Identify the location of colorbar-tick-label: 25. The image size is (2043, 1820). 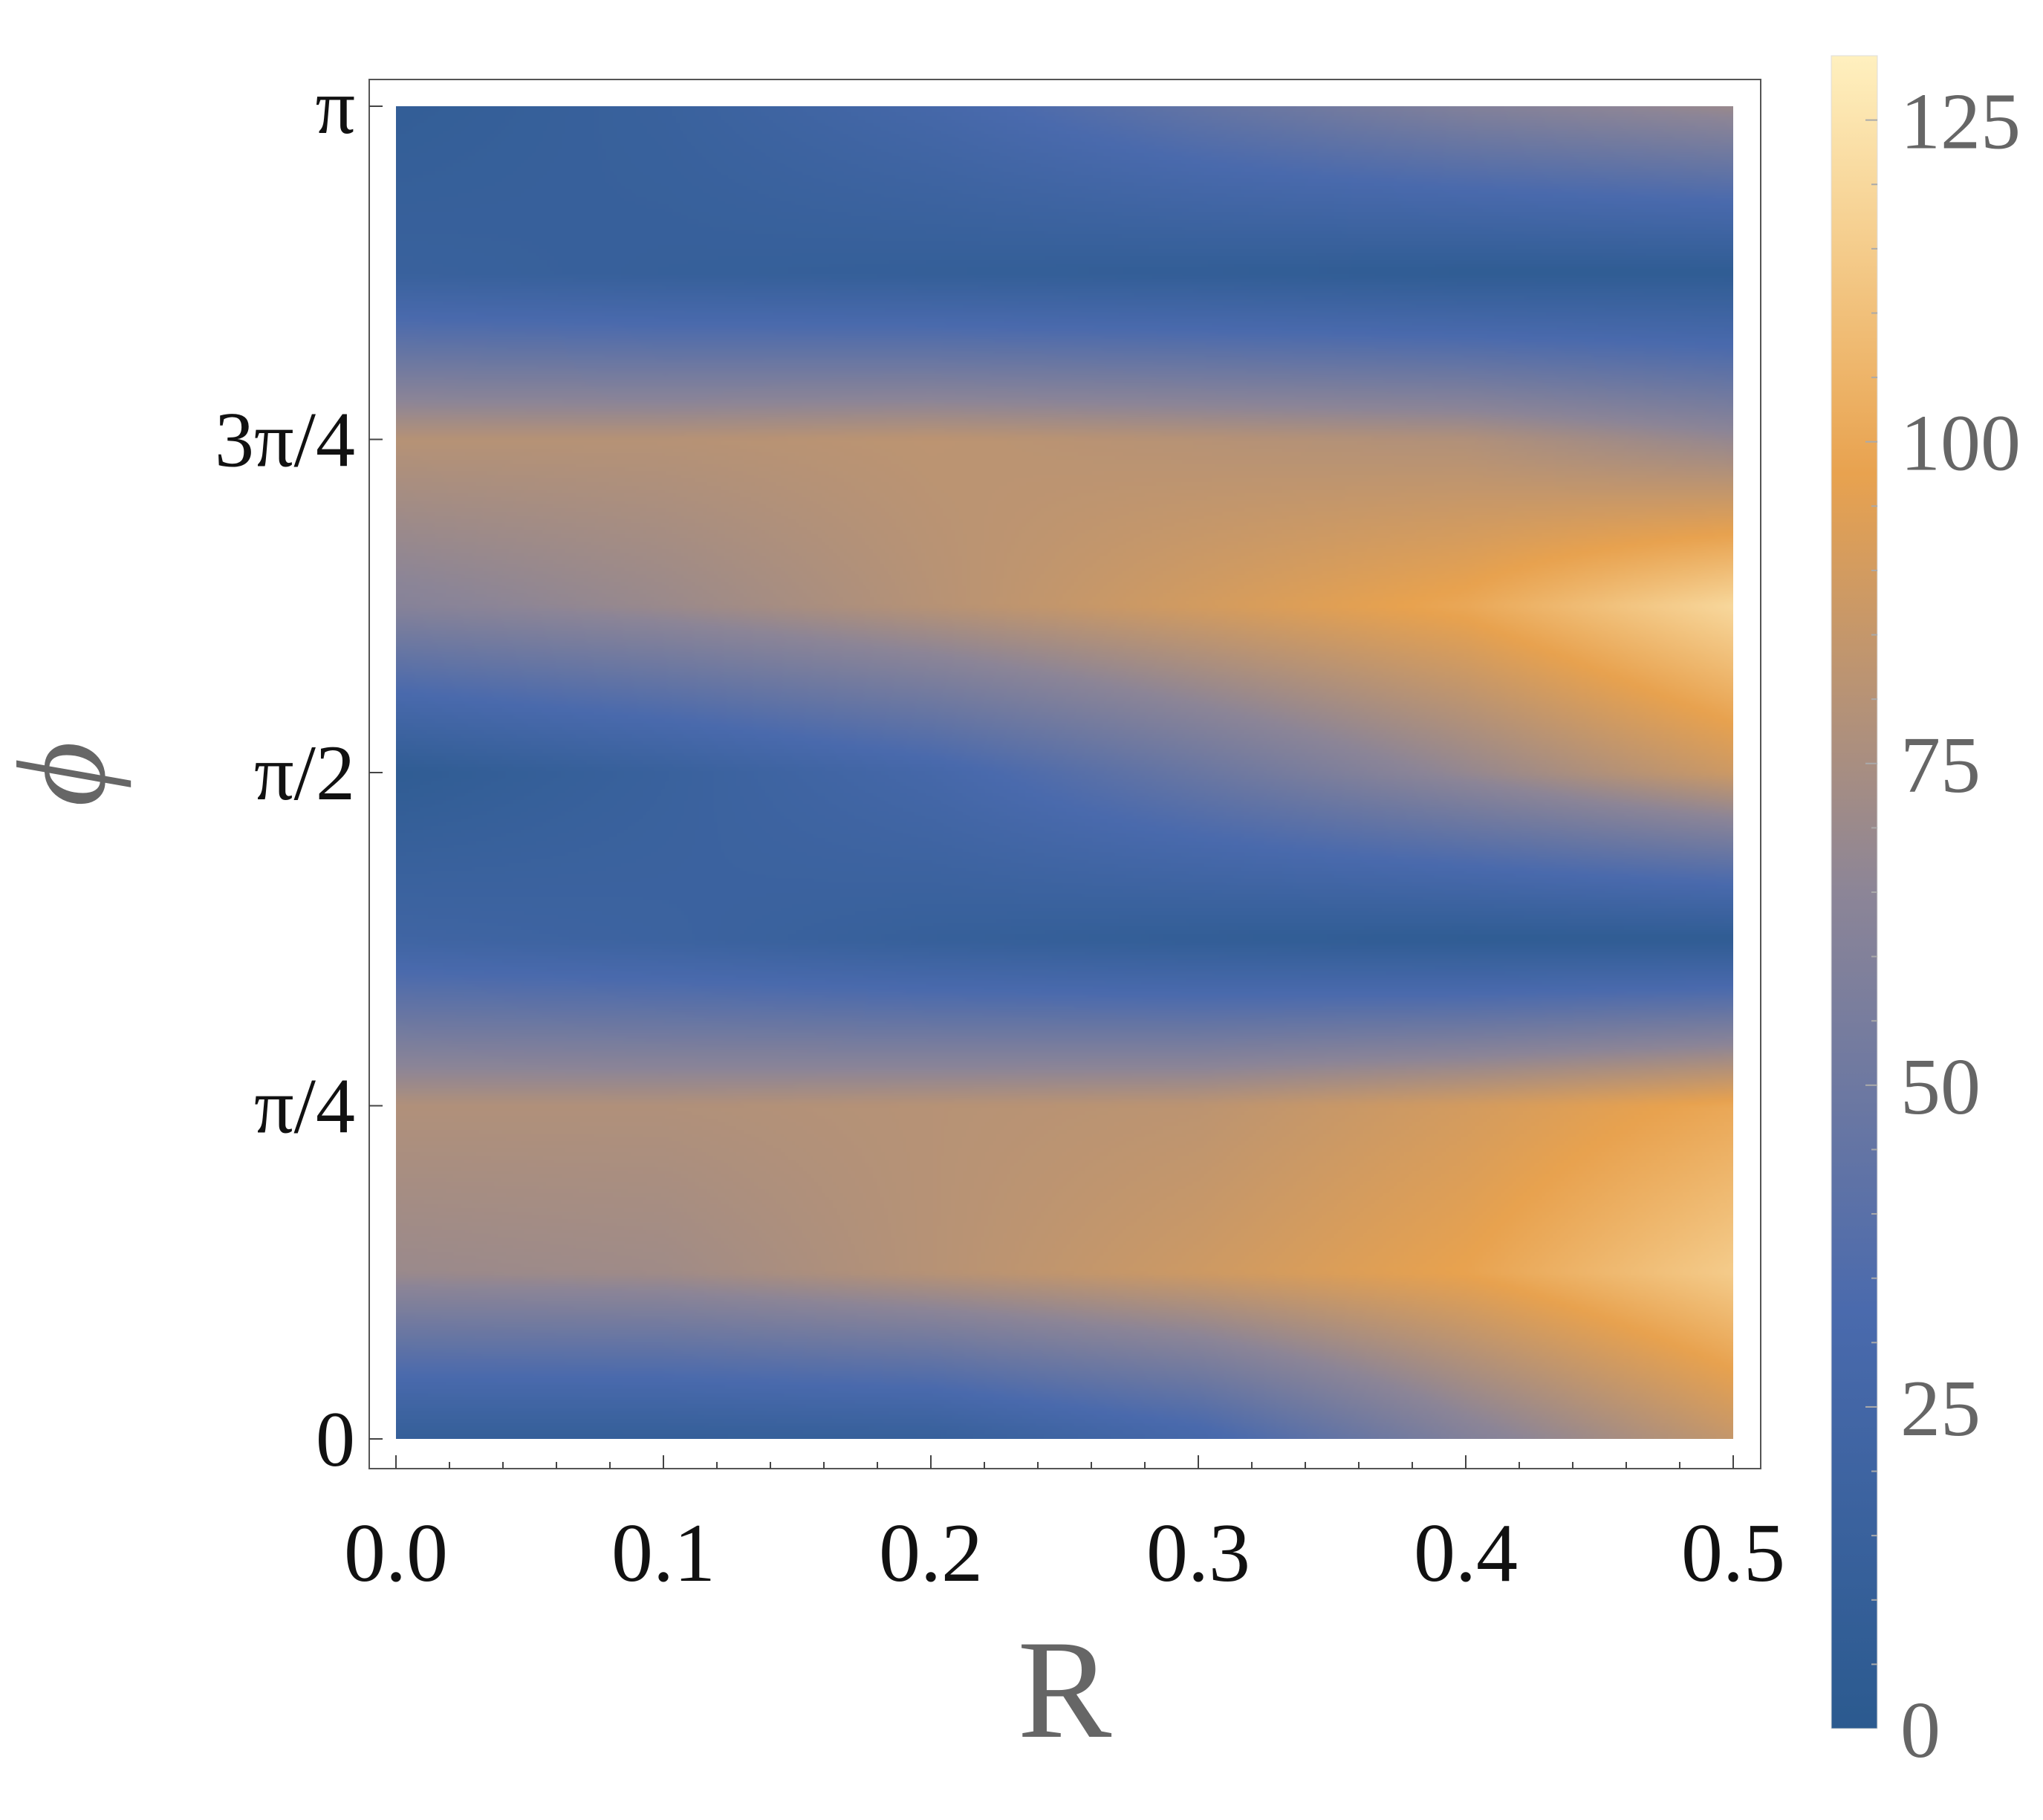
(1941, 1409).